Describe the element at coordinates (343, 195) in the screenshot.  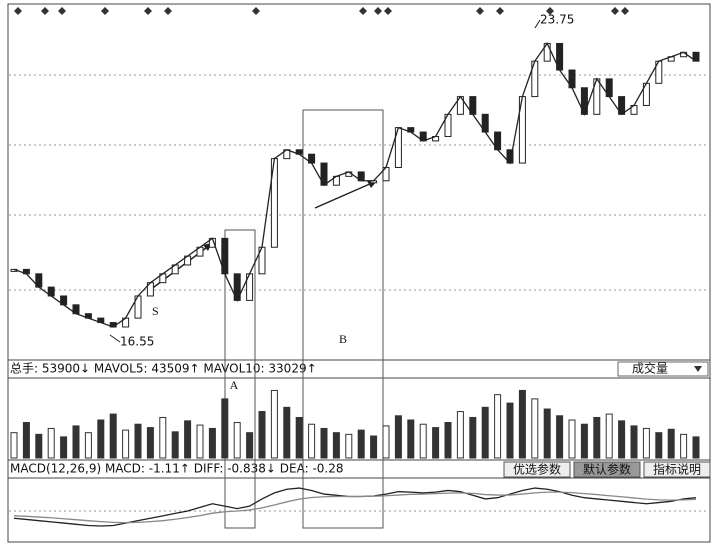
I see `trend-arrow` at that location.